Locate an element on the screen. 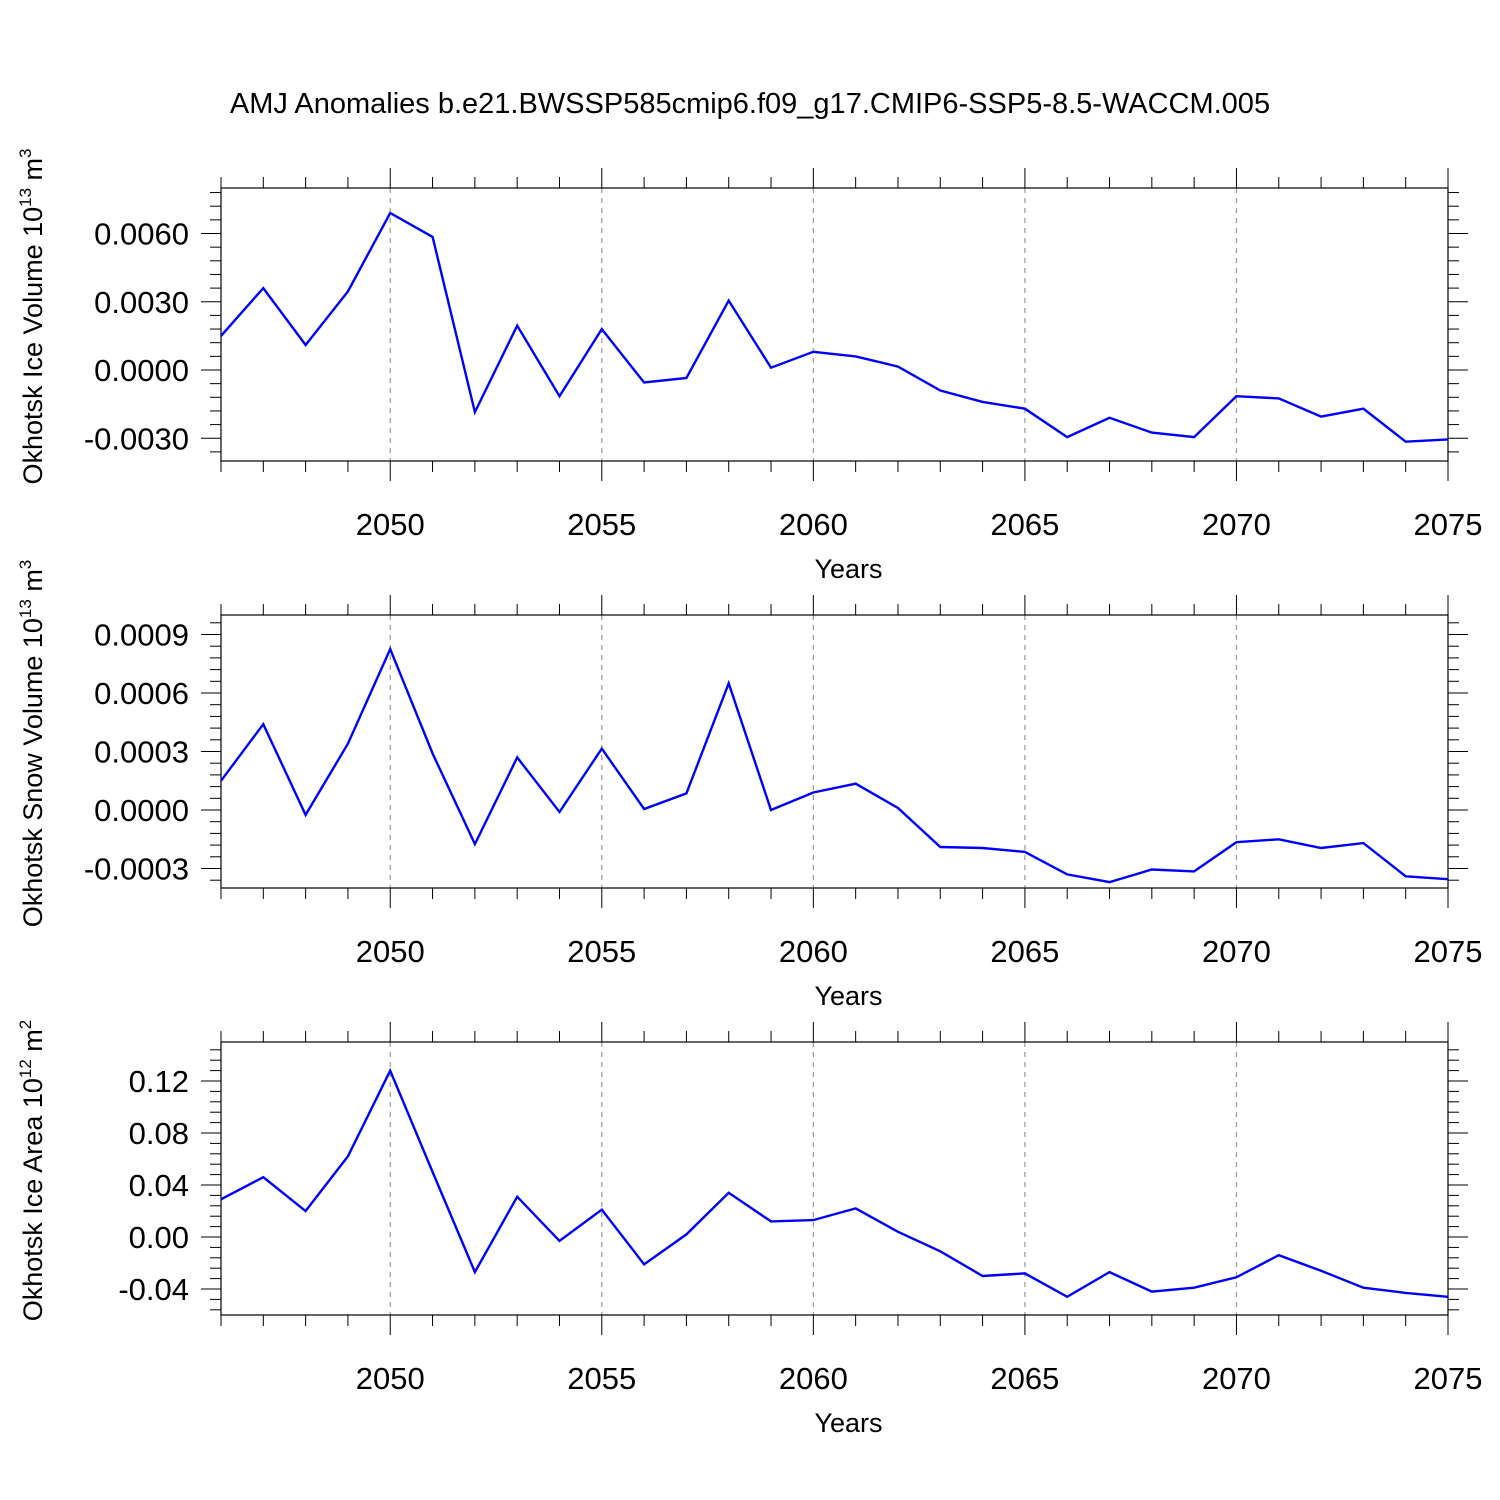  y-tick-label: 0.0030 is located at coordinates (141, 302).